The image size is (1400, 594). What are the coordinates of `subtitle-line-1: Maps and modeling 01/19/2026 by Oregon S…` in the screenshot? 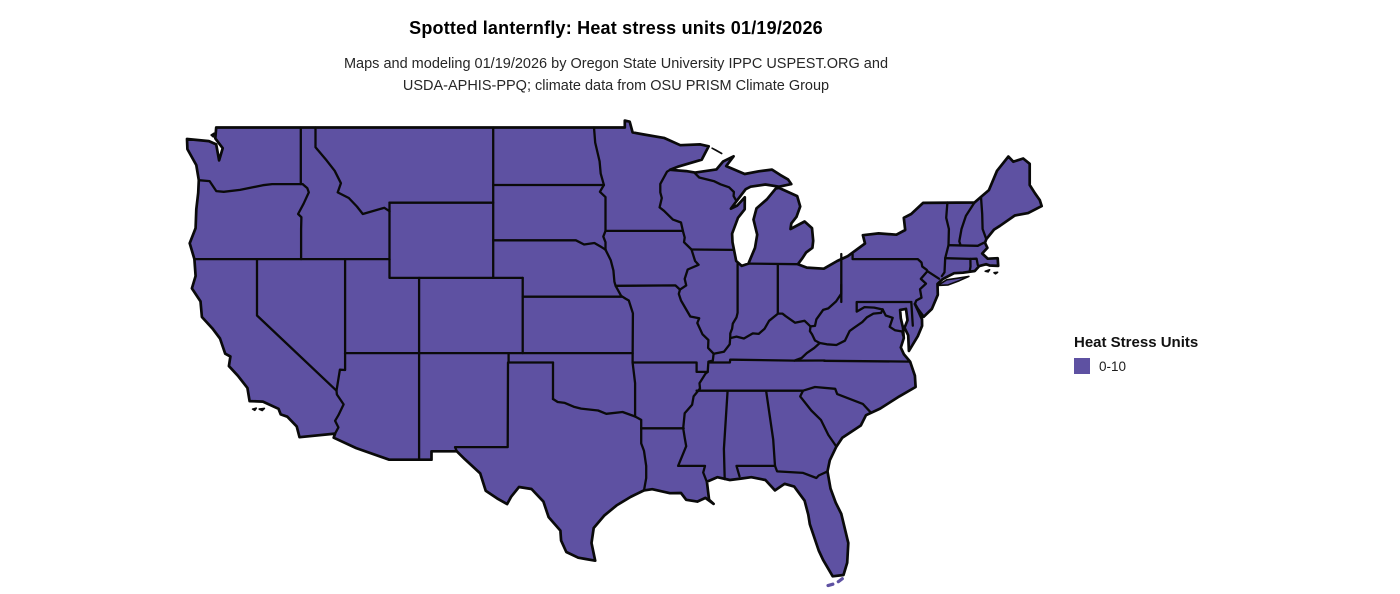 It's located at (616, 64).